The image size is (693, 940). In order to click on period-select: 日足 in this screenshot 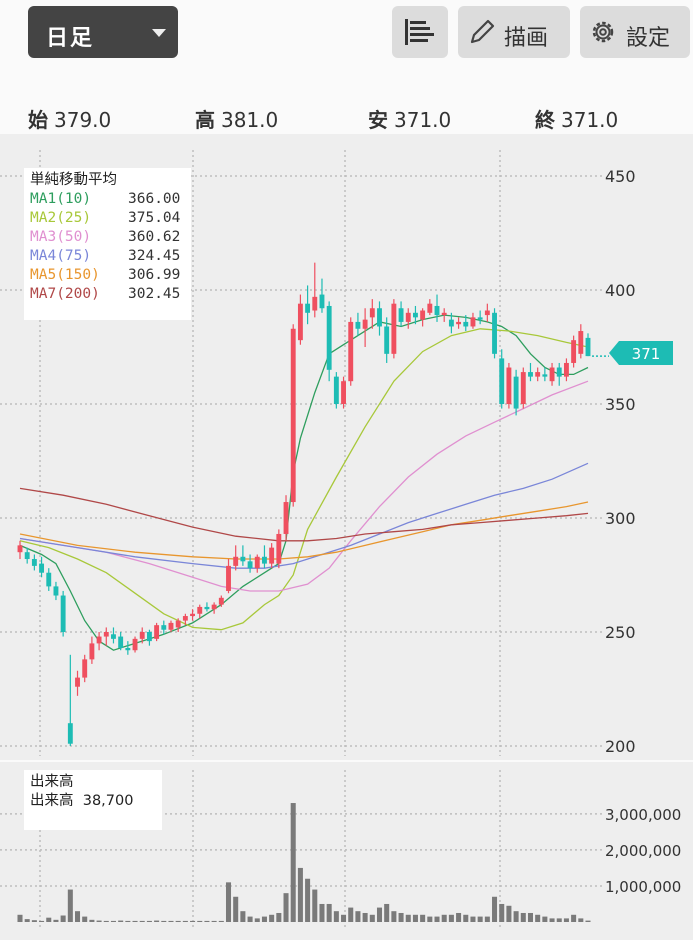, I will do `click(103, 32)`.